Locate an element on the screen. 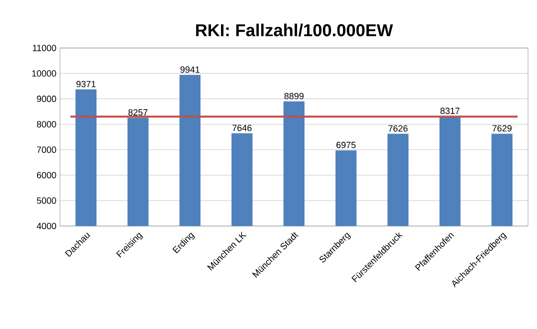 Image resolution: width=537 pixels, height=329 pixels. chart-title: RKI: Fallzahl/100.000EW is located at coordinates (294, 30).